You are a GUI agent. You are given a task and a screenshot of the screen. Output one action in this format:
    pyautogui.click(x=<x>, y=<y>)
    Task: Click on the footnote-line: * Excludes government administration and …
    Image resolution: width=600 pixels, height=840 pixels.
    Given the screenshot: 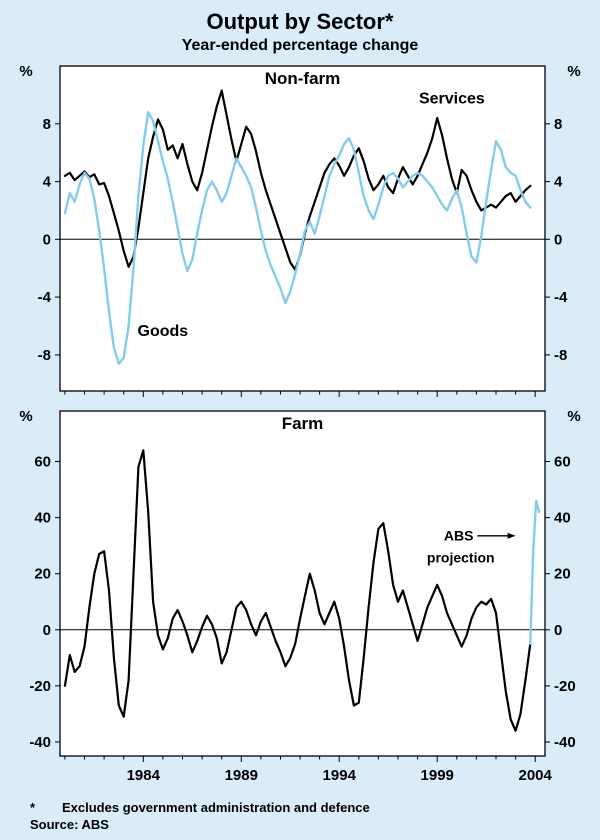 What is the action you would take?
    pyautogui.click(x=310, y=807)
    